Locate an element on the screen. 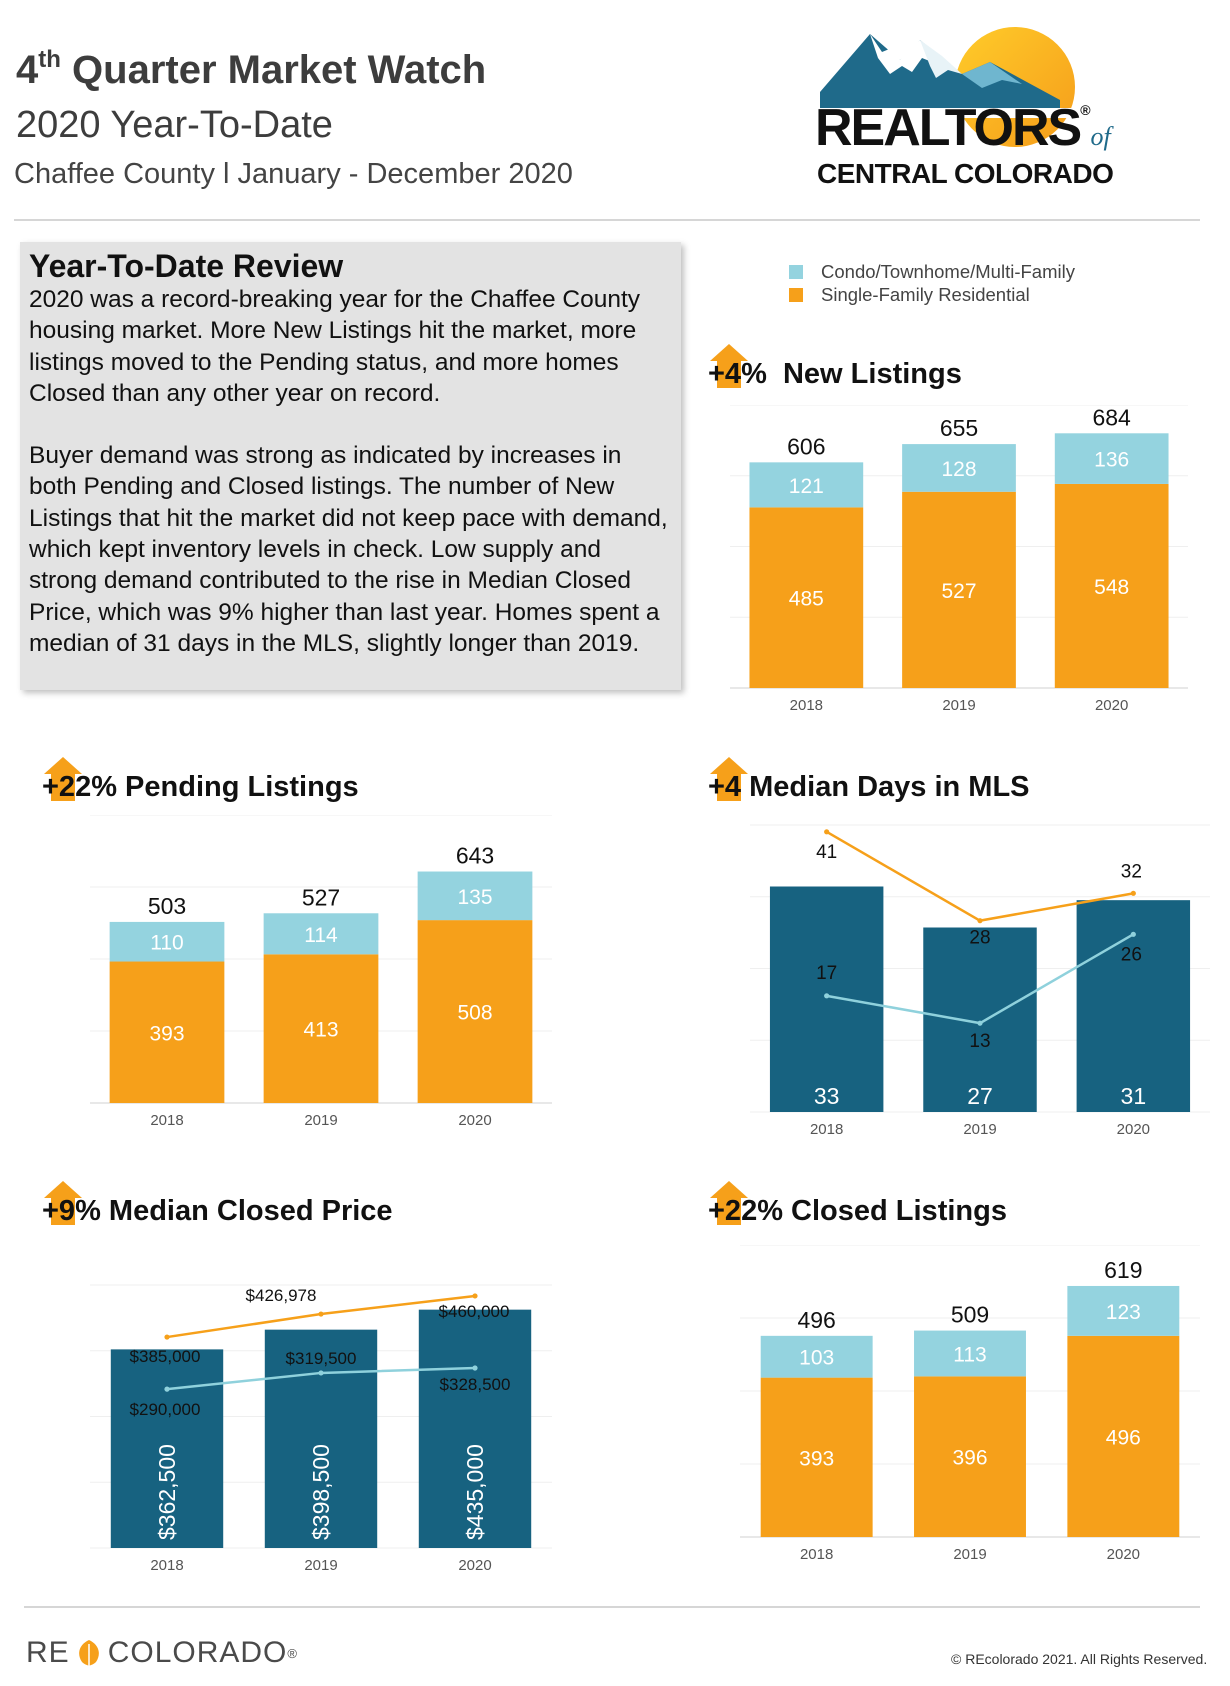 The image size is (1230, 1686). median-price-change: +9% is located at coordinates (71, 1211).